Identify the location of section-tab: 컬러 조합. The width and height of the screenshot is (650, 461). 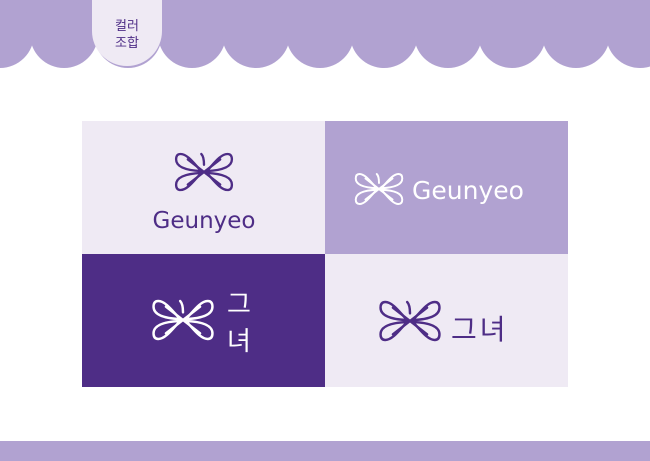
(127, 33).